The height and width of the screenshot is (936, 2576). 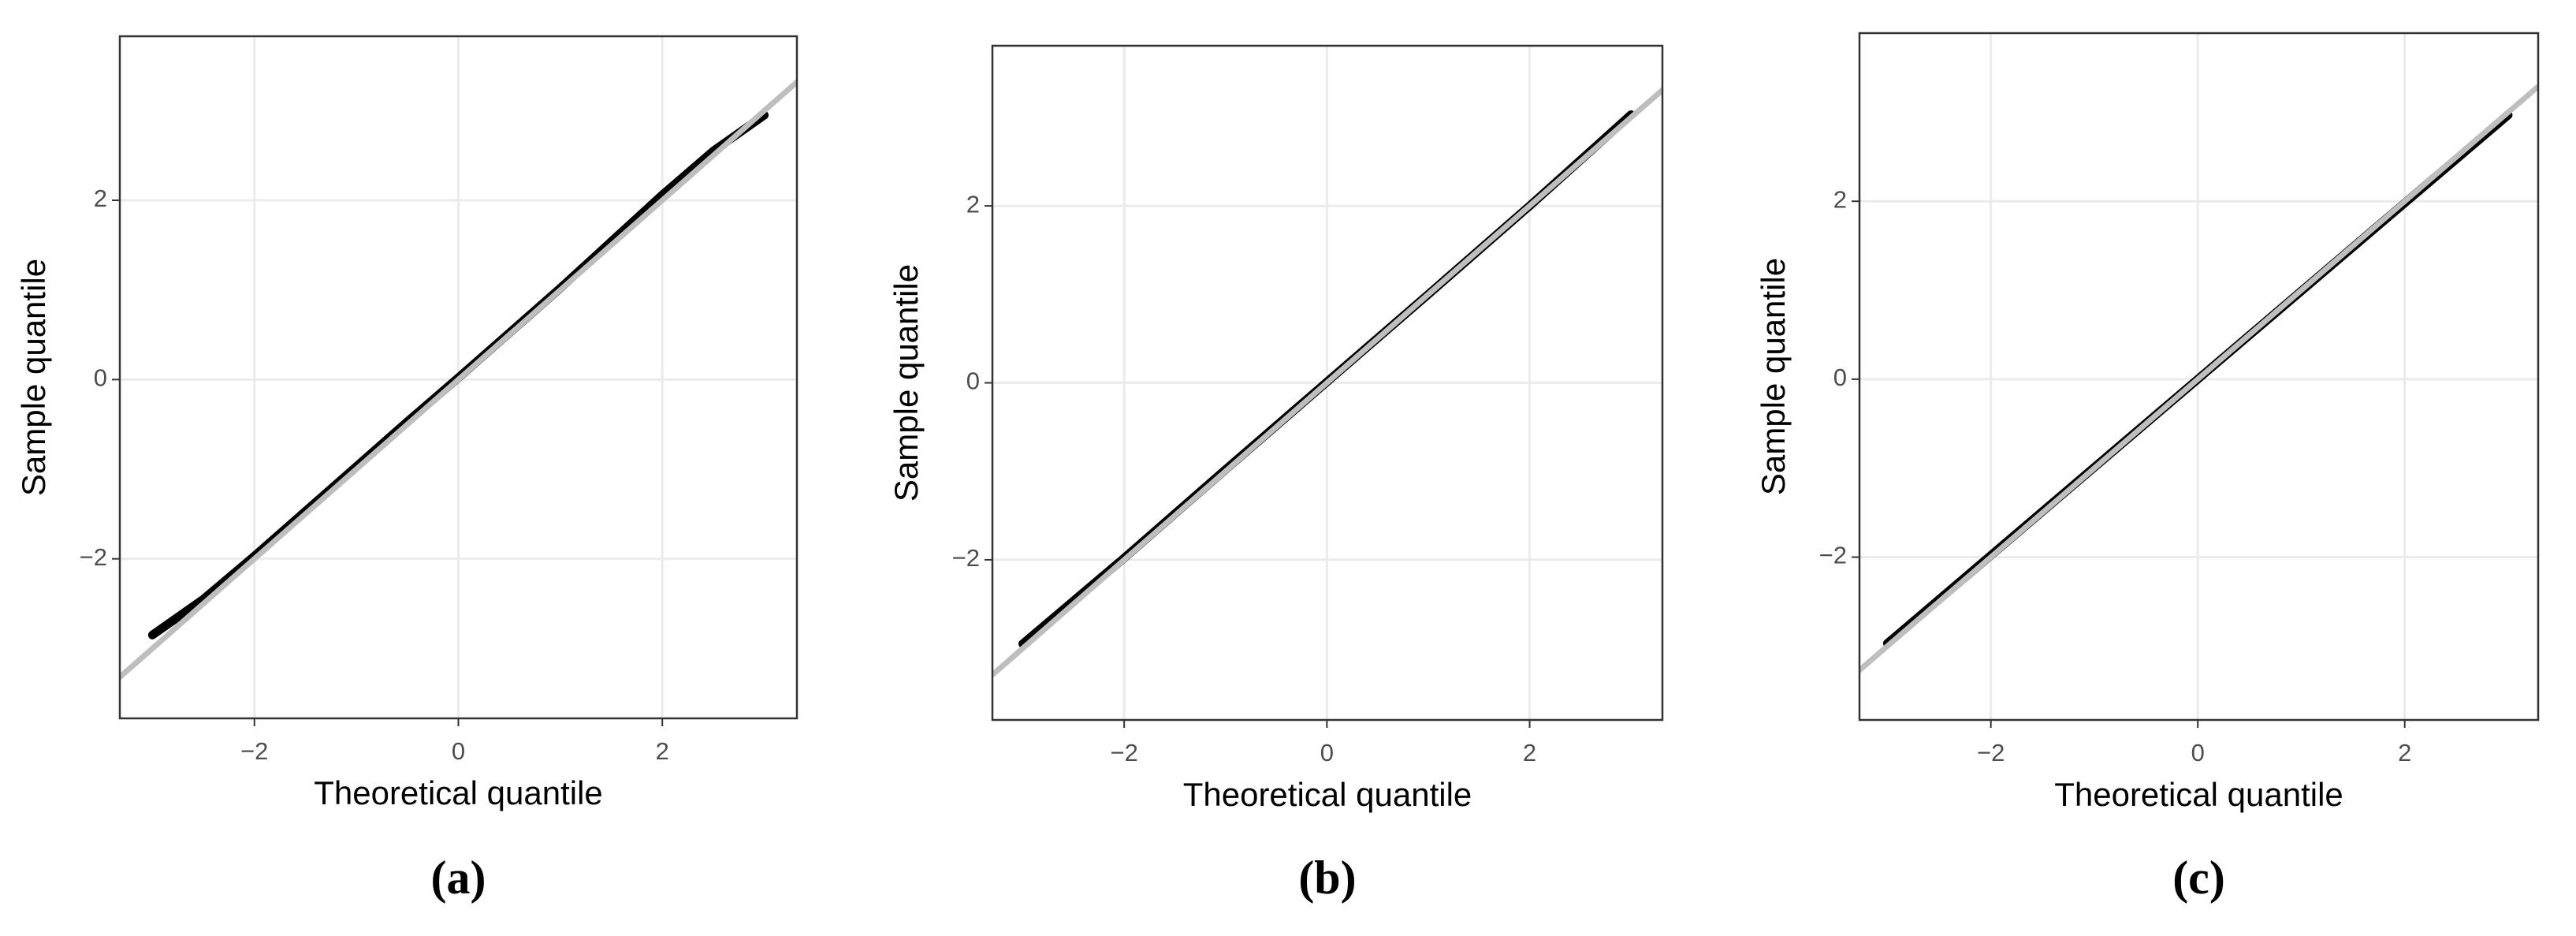 I want to click on panel-caption: (a), so click(x=458, y=878).